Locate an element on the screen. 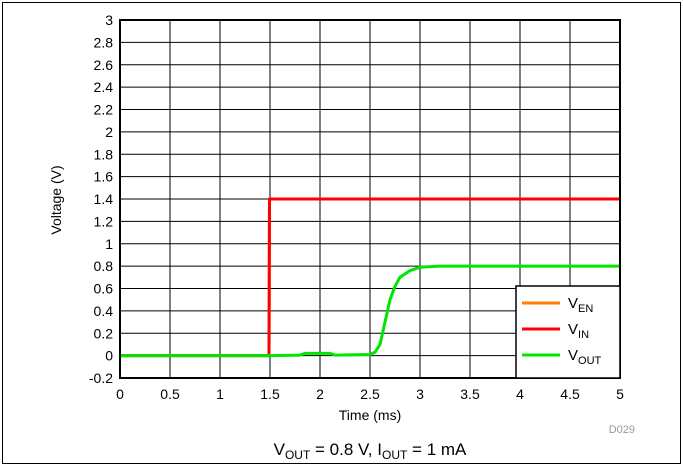  x-tick-label: 4.5 is located at coordinates (570, 394).